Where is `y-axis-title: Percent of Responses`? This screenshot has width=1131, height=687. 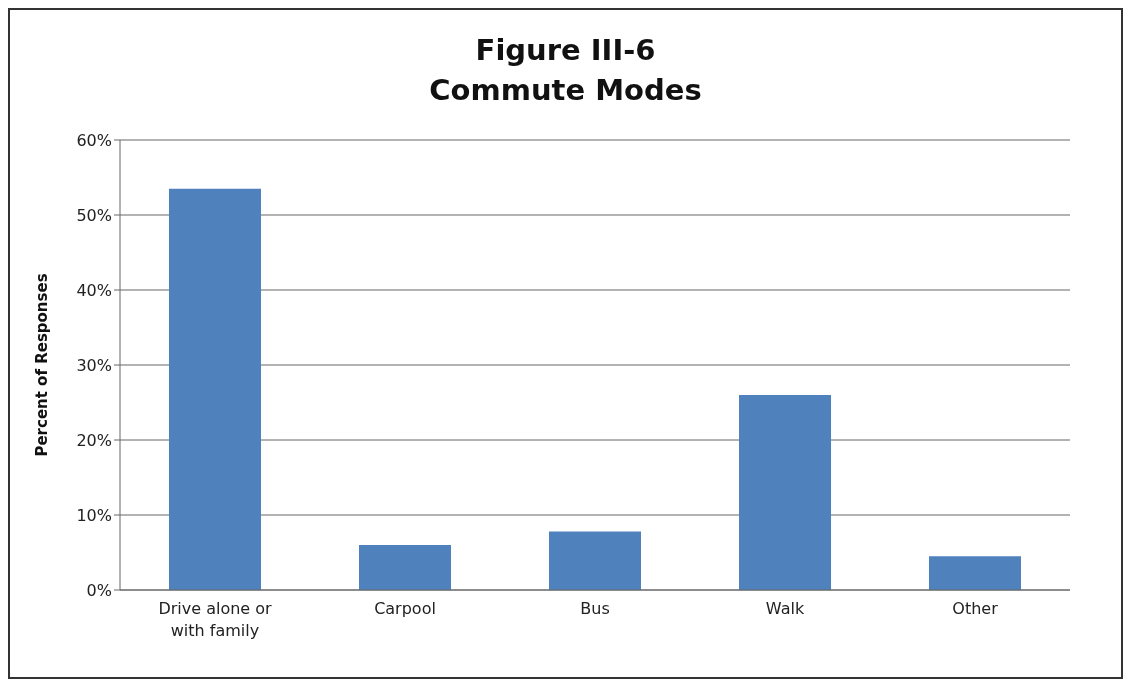
y-axis-title: Percent of Responses is located at coordinates (42, 365).